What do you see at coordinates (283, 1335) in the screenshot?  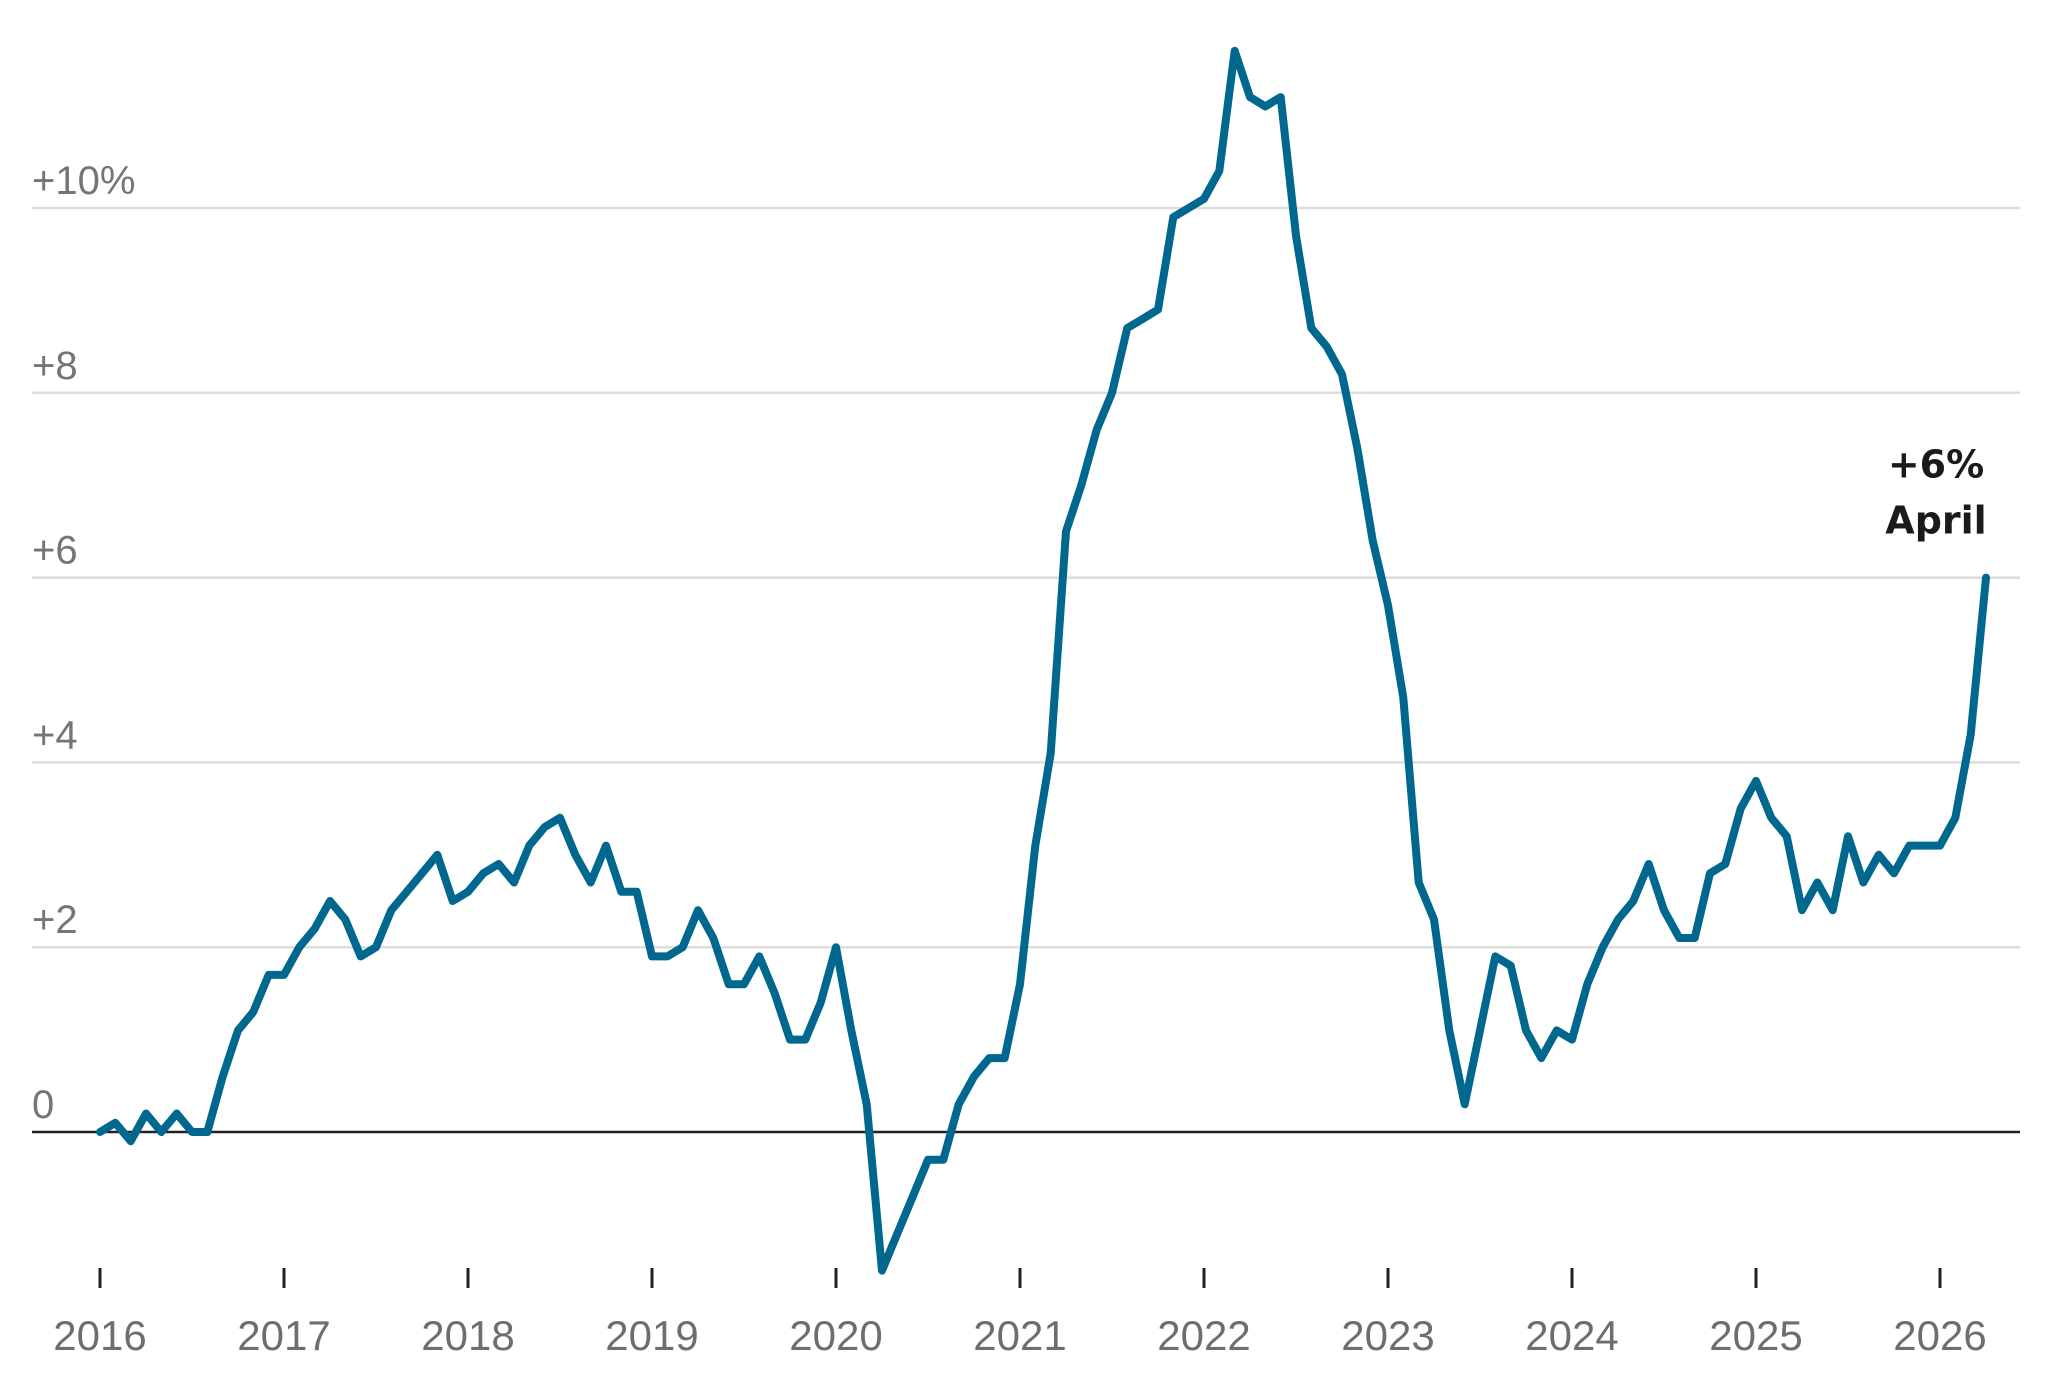 I see `x-tick-label: 2017` at bounding box center [283, 1335].